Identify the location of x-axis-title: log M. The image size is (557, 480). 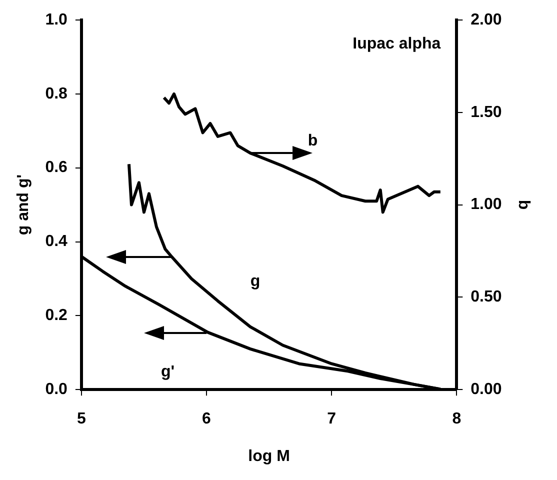
(269, 456).